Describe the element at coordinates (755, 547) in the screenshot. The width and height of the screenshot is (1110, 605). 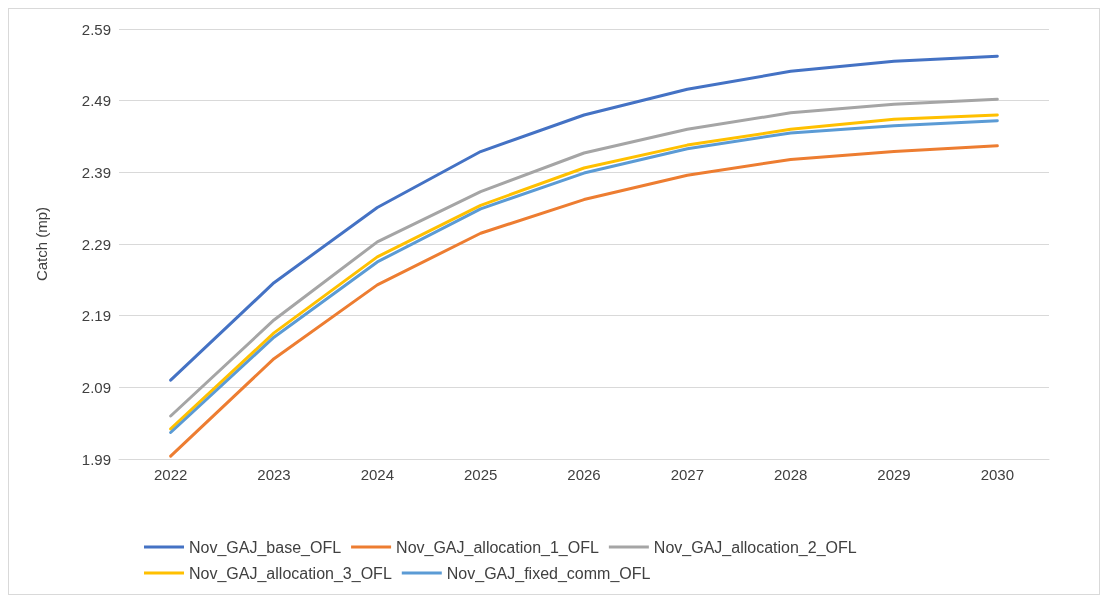
I see `legend-label: Nov_GAJ_allocation_2_OFL` at that location.